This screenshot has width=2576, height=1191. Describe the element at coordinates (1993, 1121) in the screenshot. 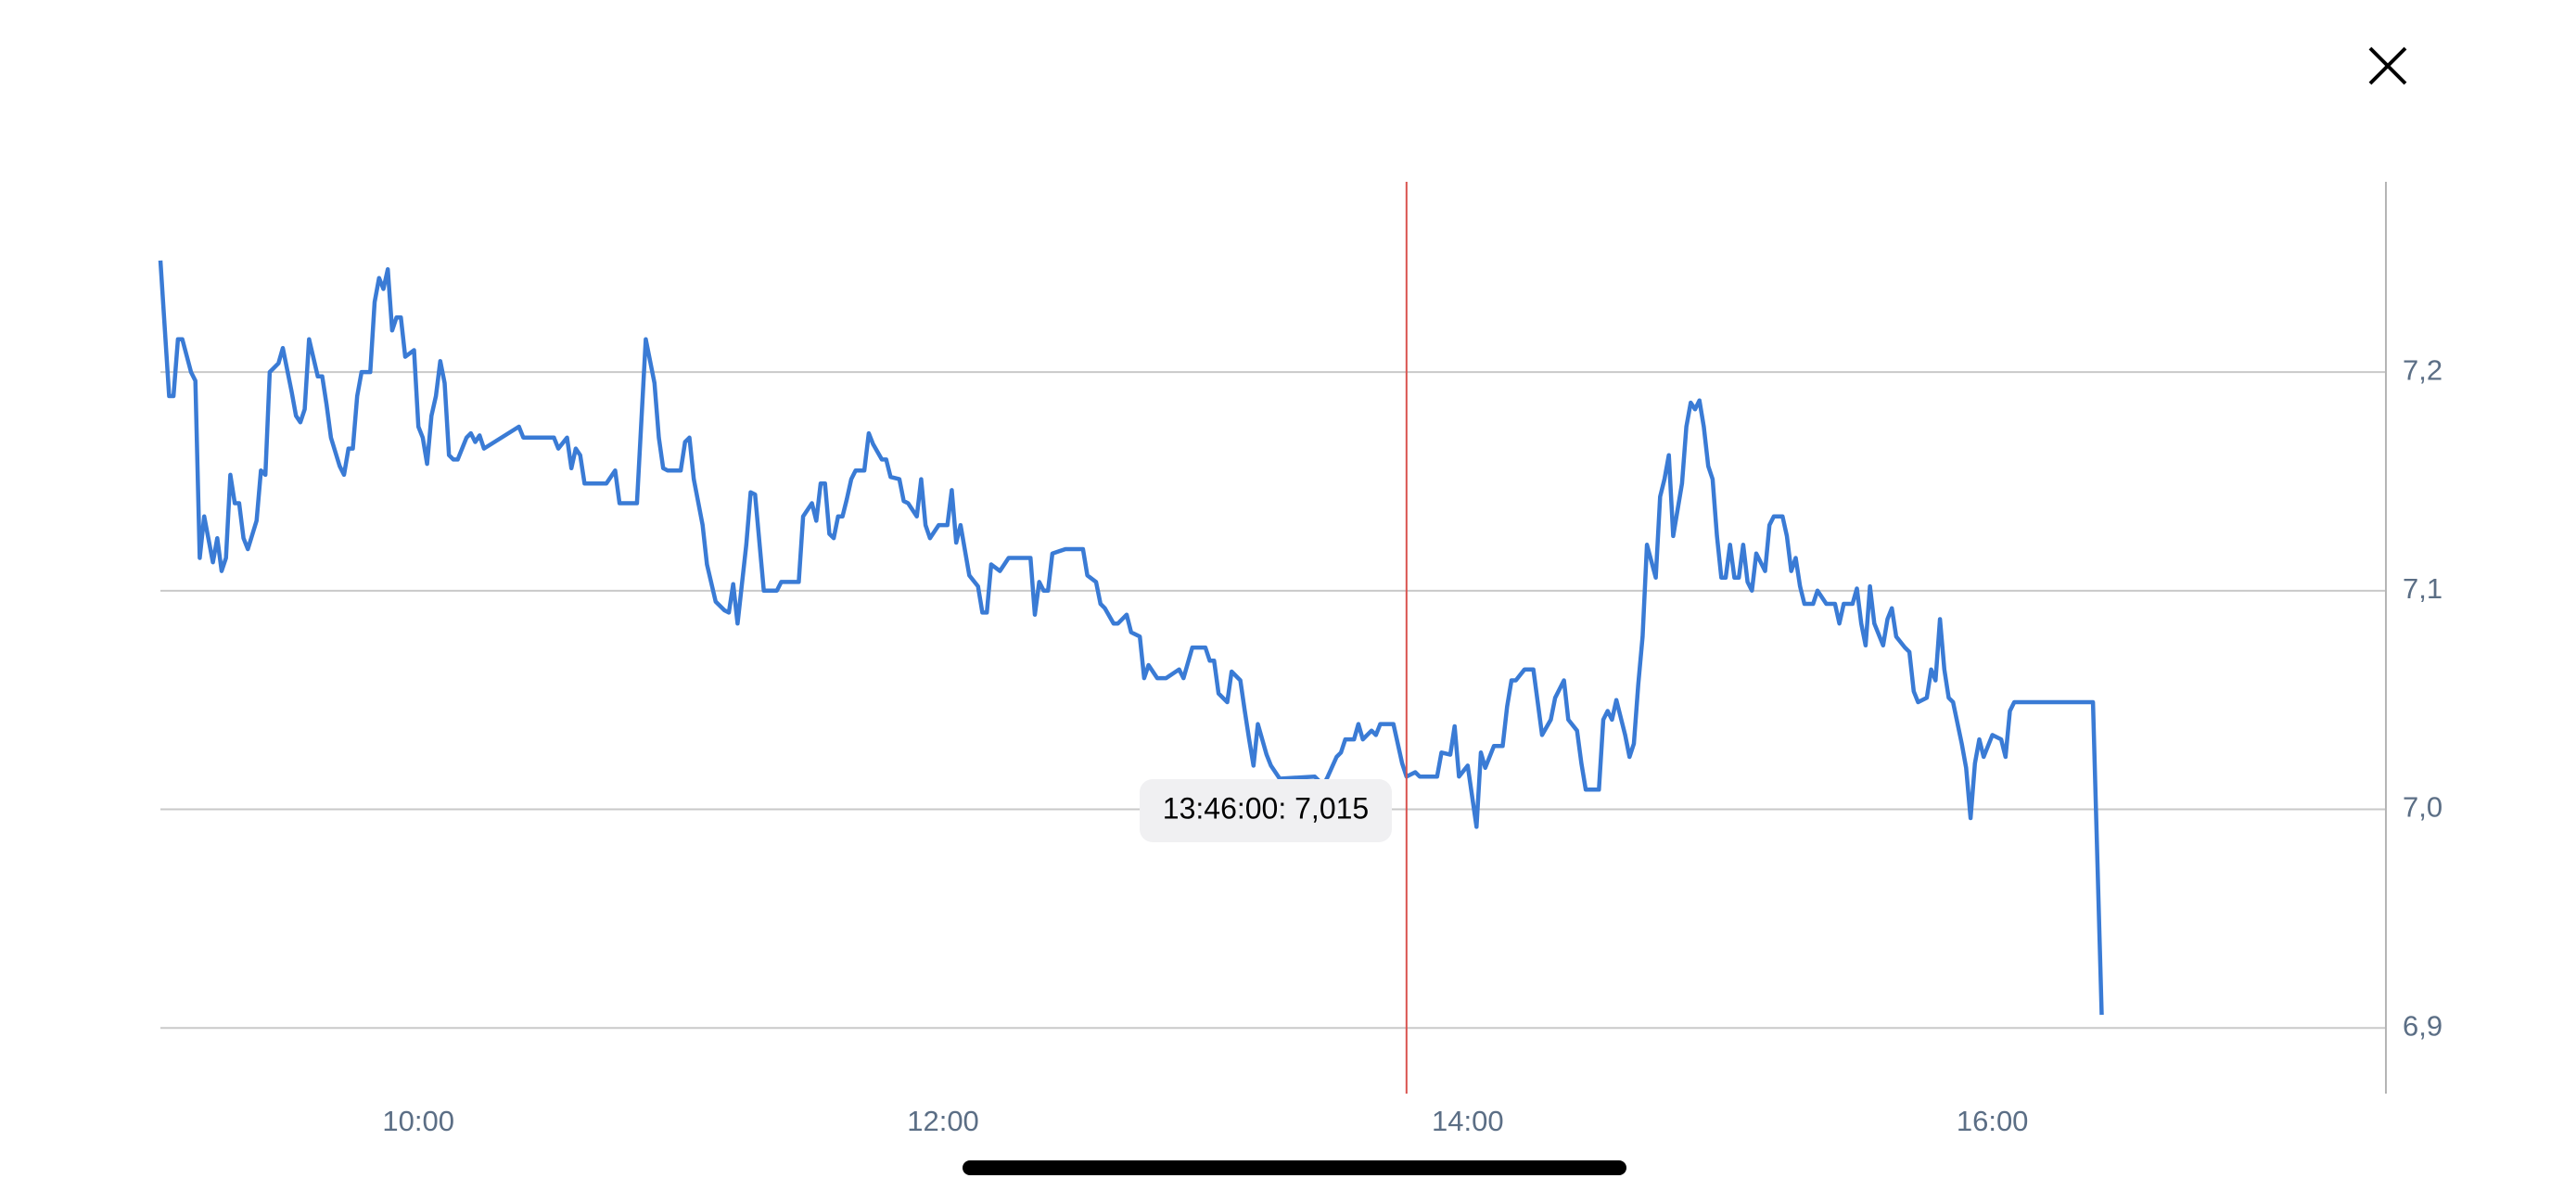

I see `x-tick-label: 16:00` at that location.